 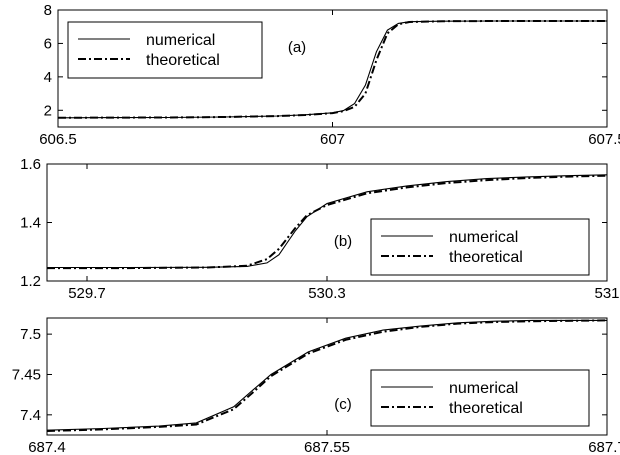 What do you see at coordinates (332, 139) in the screenshot?
I see `x-tick-label: 607` at bounding box center [332, 139].